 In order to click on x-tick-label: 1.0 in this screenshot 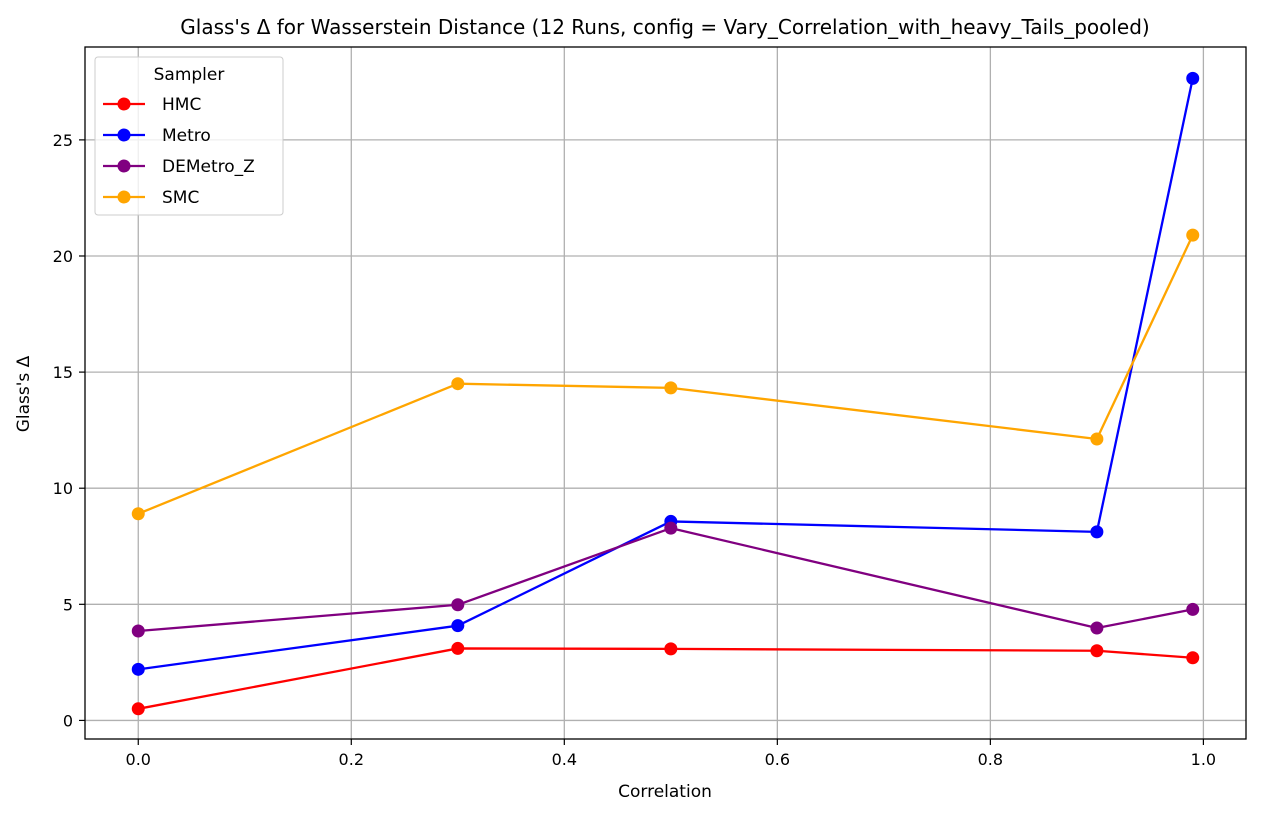, I will do `click(1203, 759)`.